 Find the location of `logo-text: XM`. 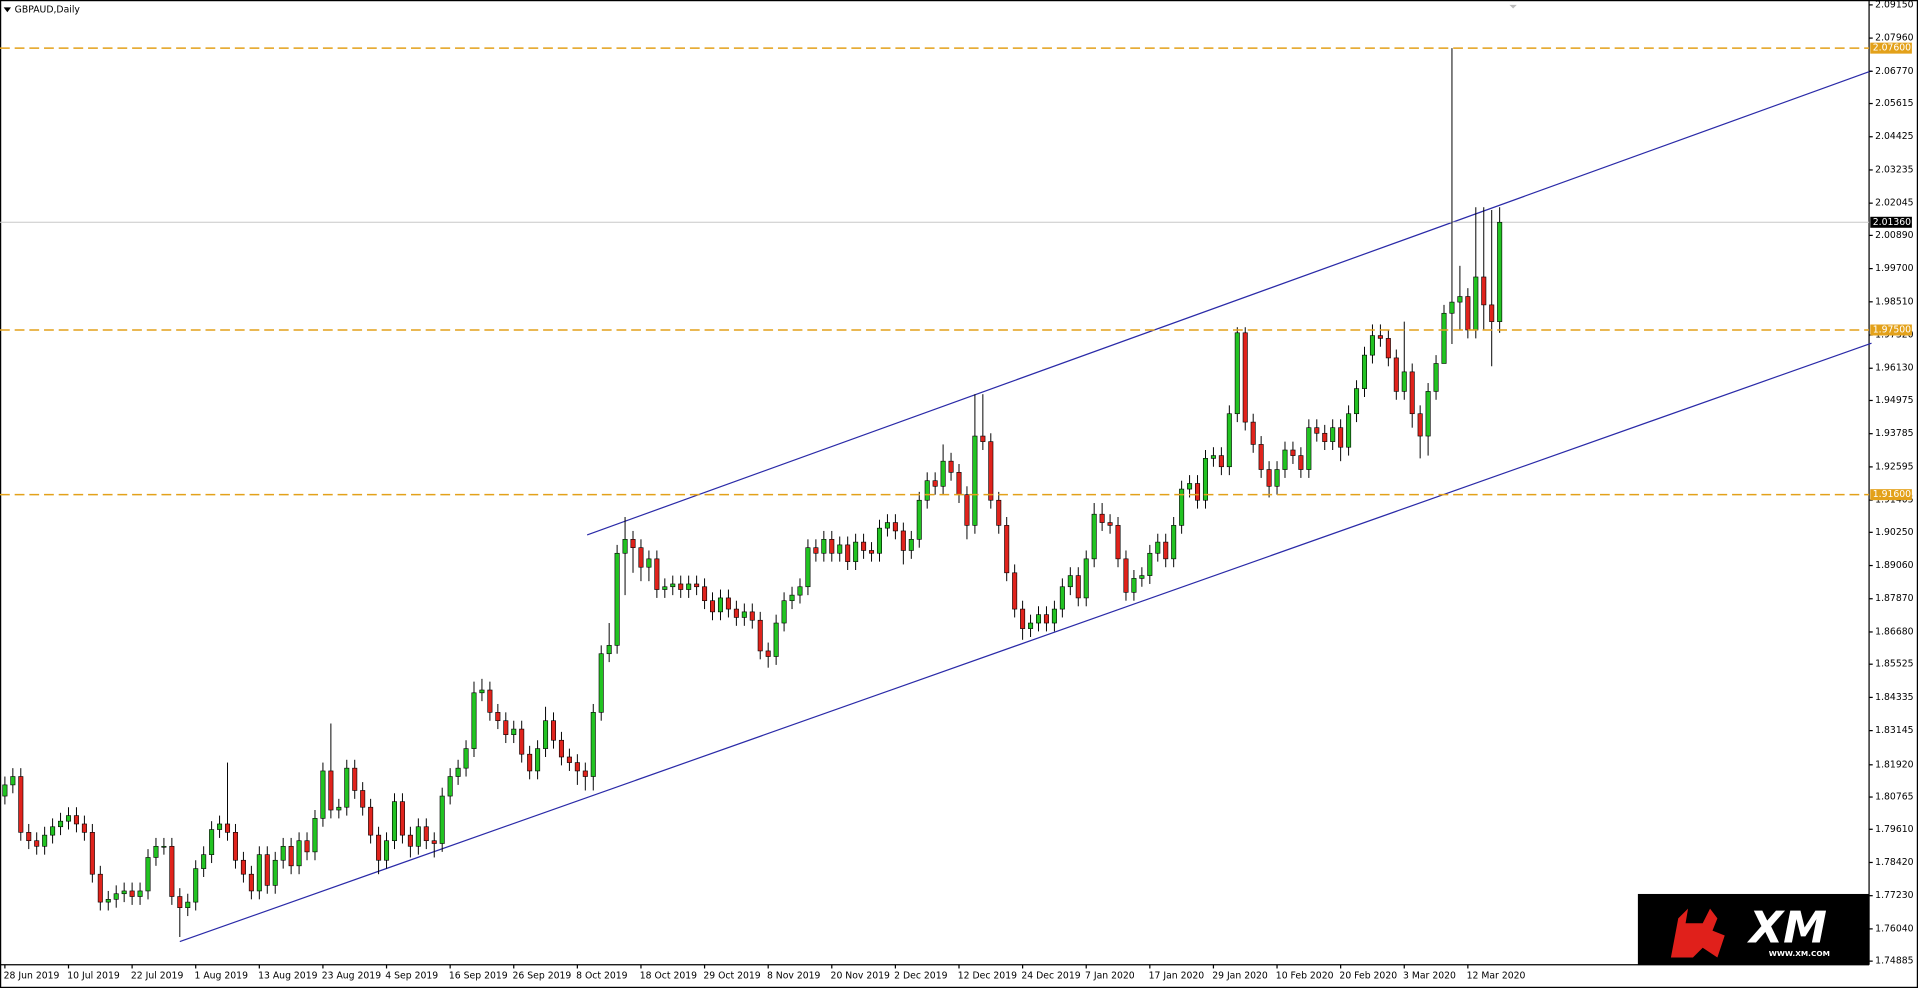

logo-text: XM is located at coordinates (1786, 928).